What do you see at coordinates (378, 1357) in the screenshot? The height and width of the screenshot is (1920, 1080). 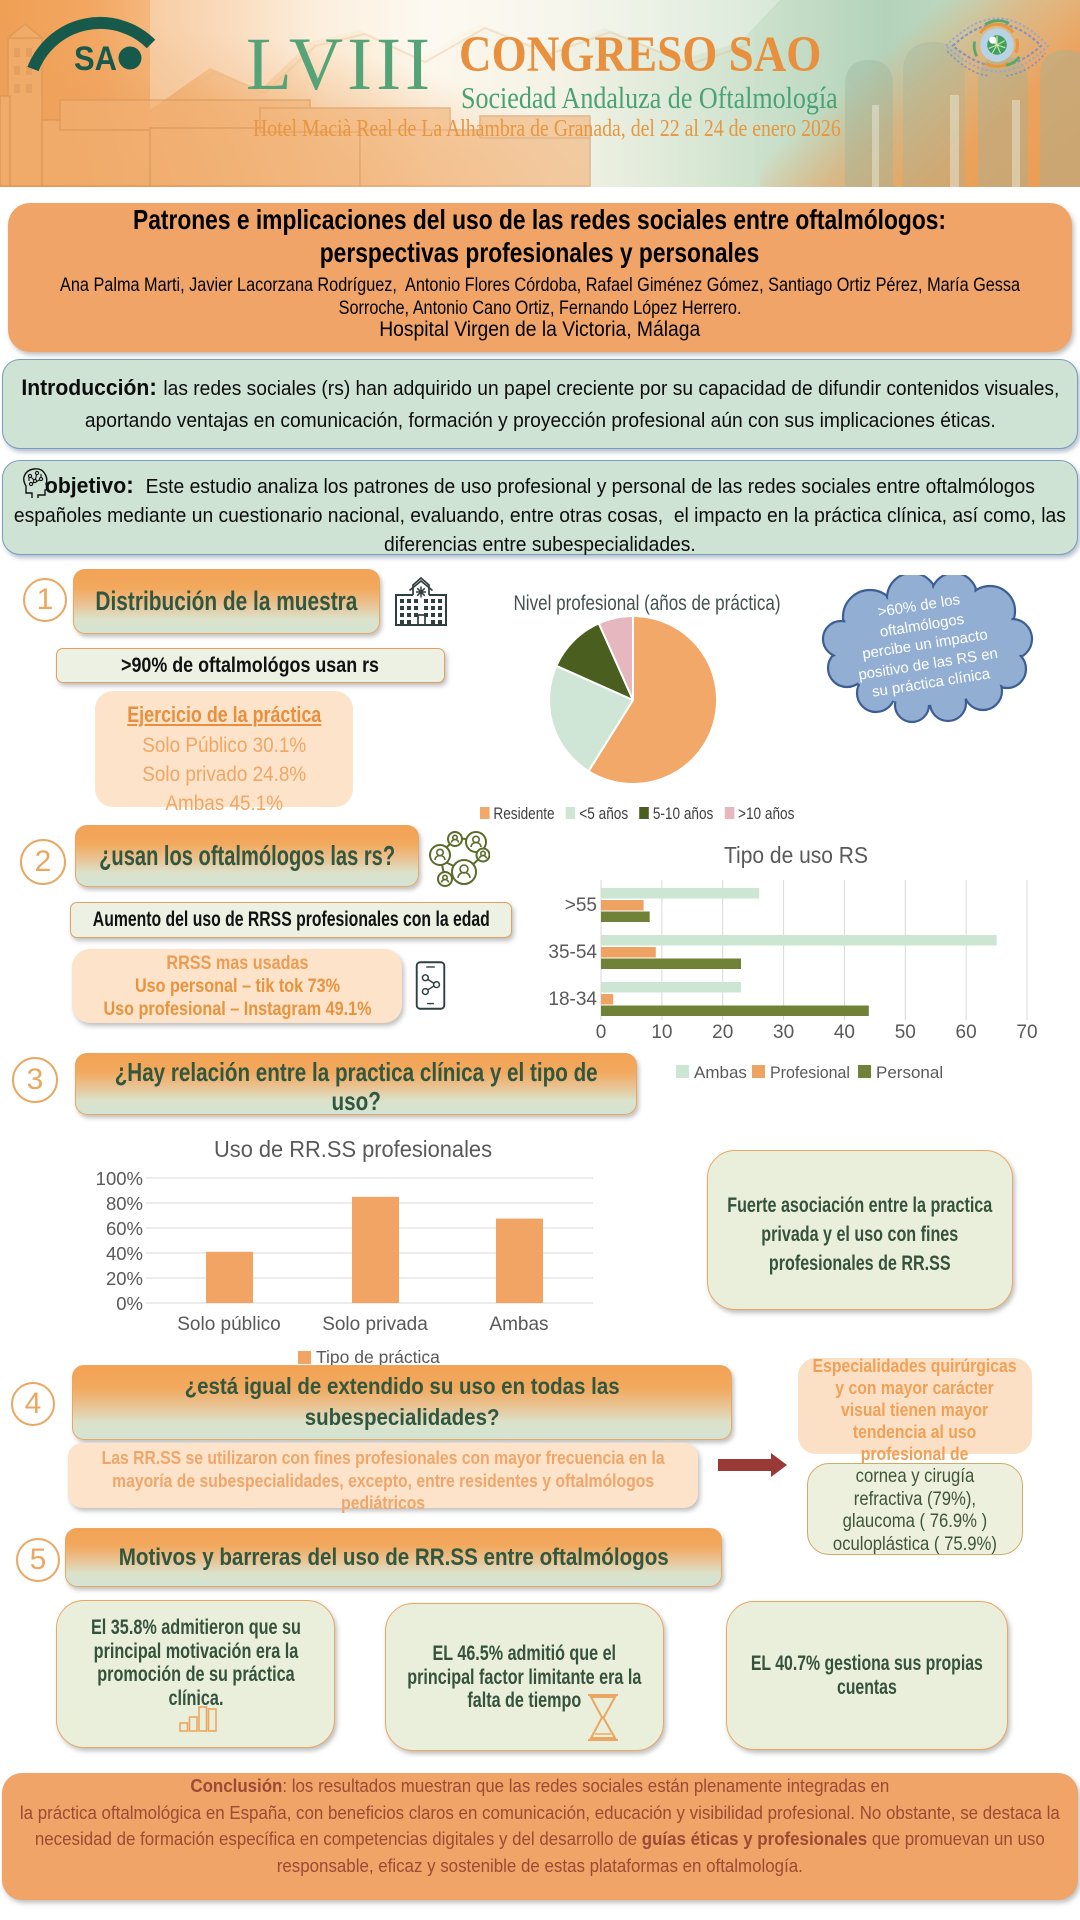 I see `svg-text: Tipo de práctica` at bounding box center [378, 1357].